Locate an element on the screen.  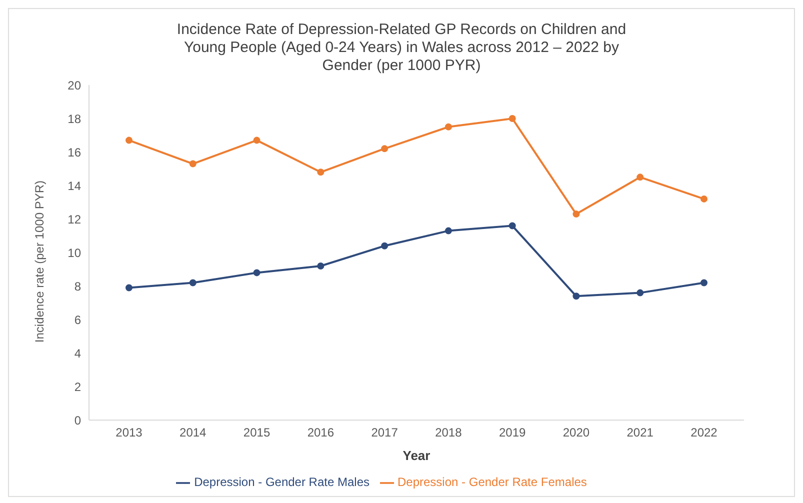
y-tick-label: 2 is located at coordinates (78, 387).